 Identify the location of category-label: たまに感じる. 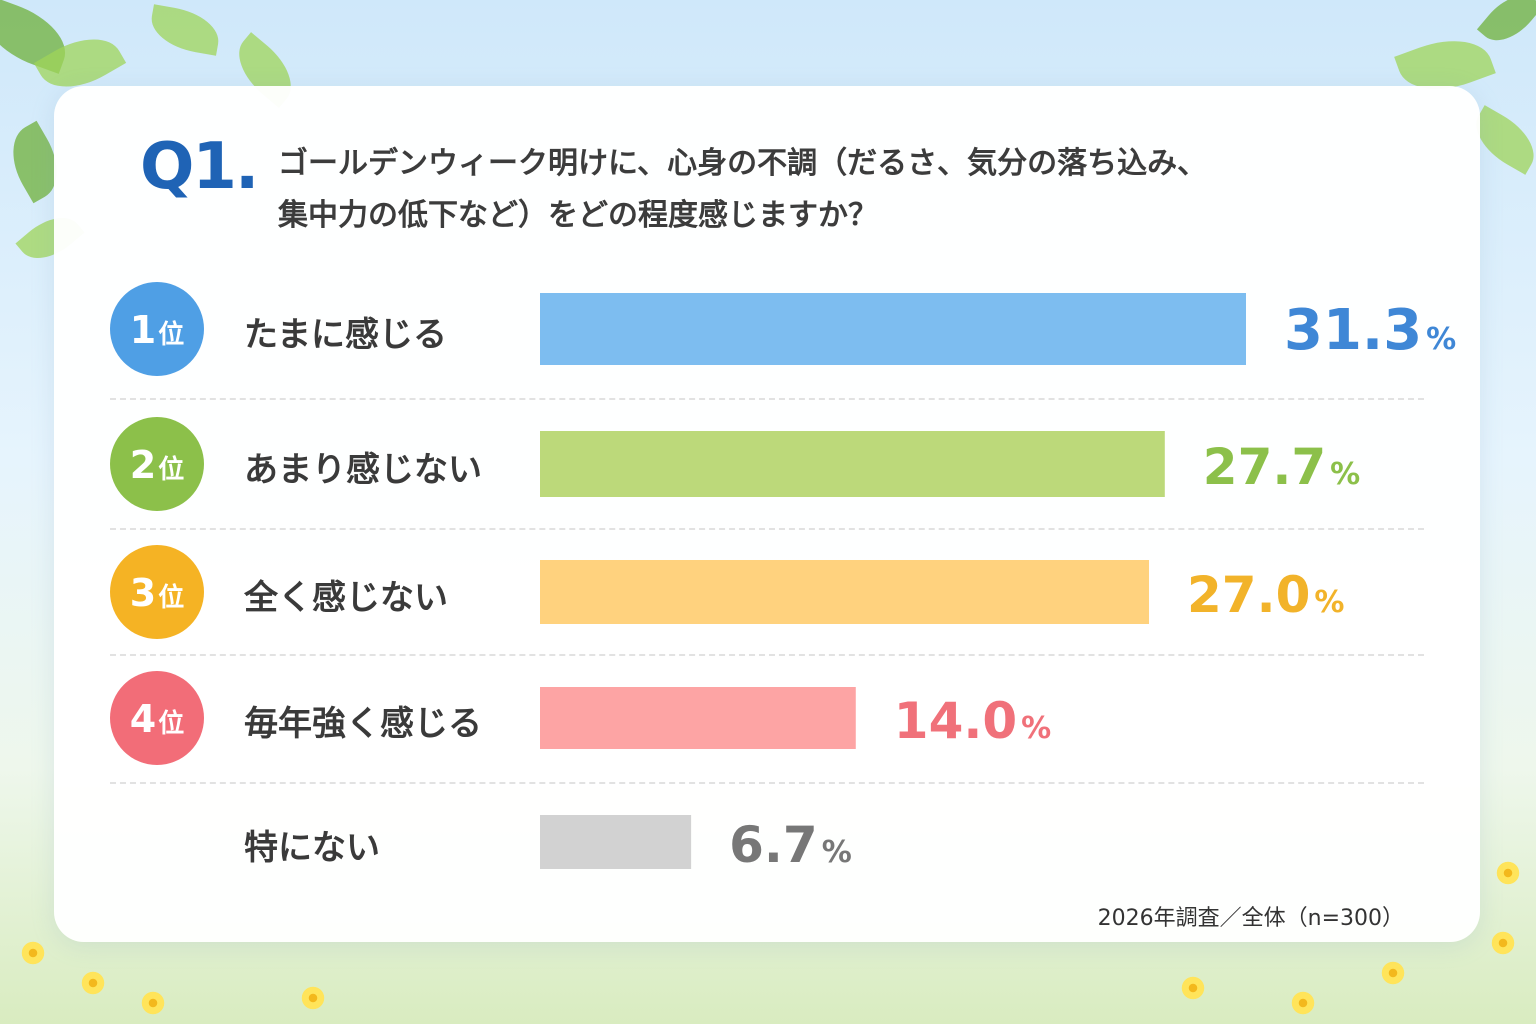
(345, 335).